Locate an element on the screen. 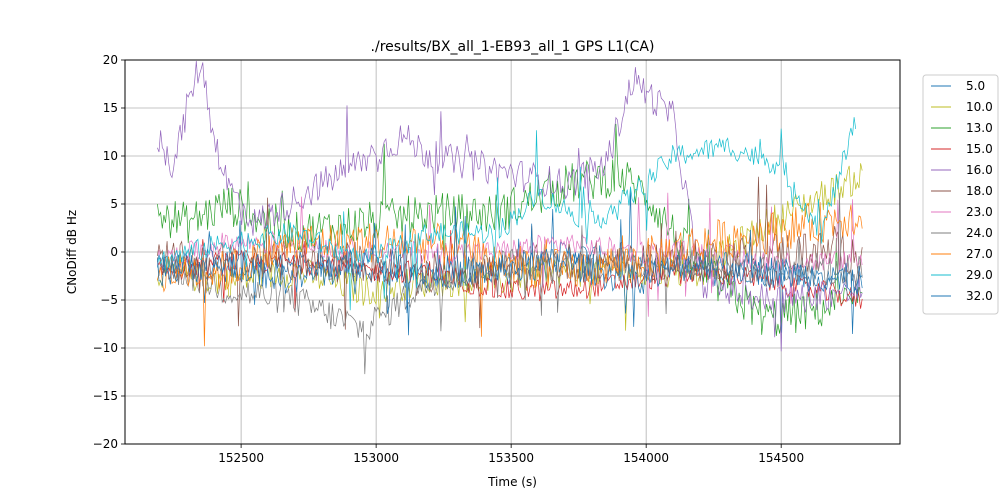 The height and width of the screenshot is (500, 1000). chart-title: ./results/BX_all_1-EB93_all_1 GPS L1(CA) is located at coordinates (513, 47).